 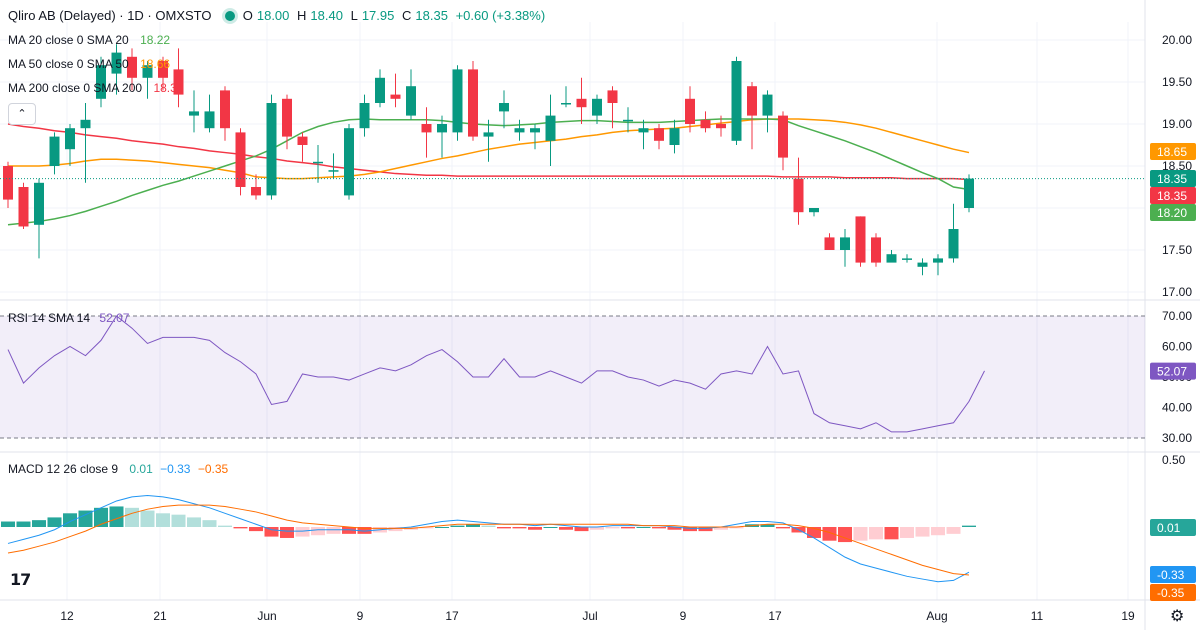 I want to click on ma200-legend-label: MA 200 close 0 SMA 200, so click(x=75, y=88).